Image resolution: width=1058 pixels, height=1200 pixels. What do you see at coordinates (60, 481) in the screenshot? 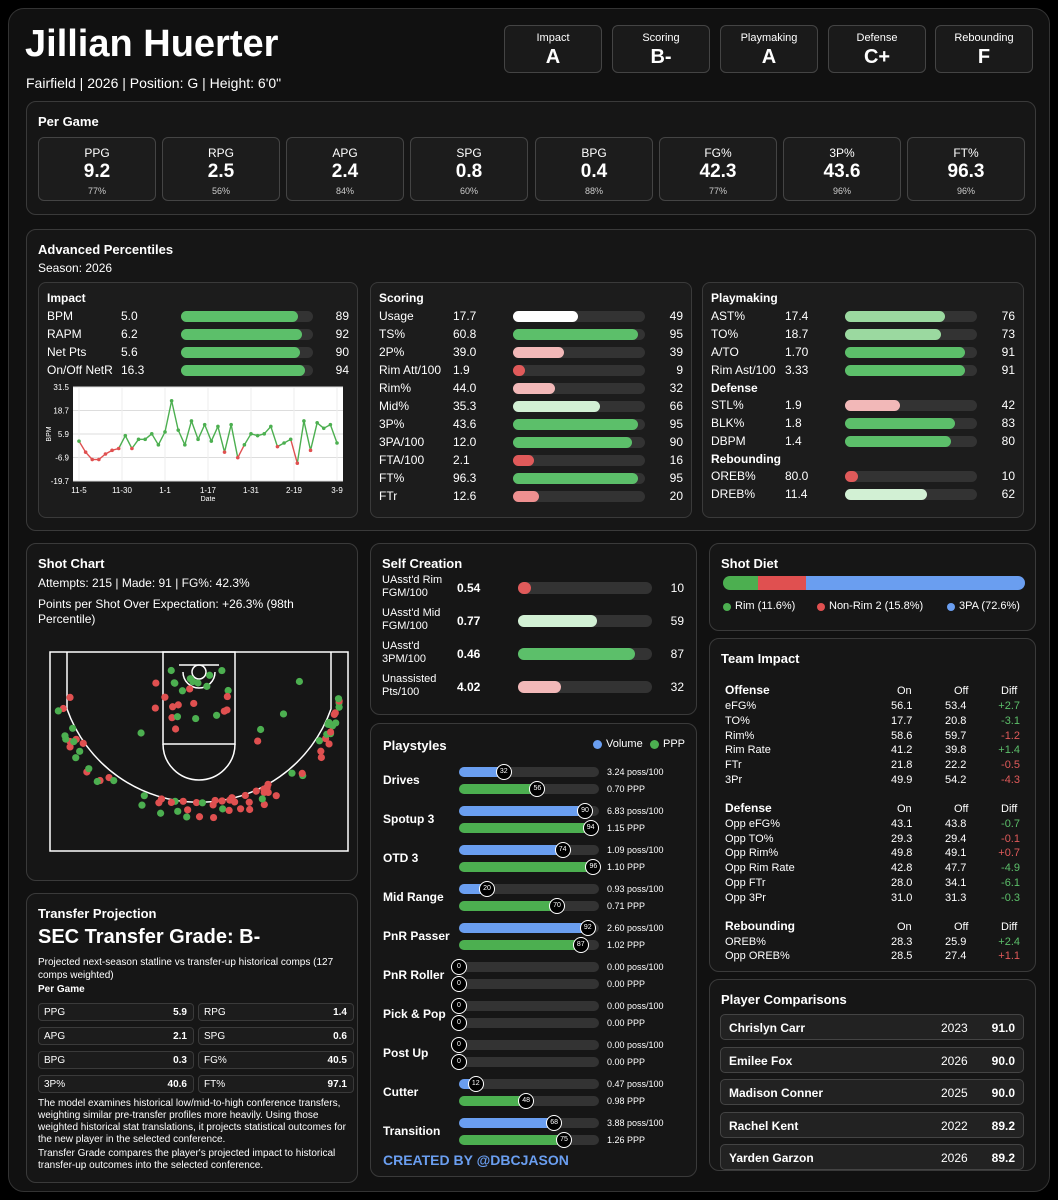
I see `y-tick-label: -19.7` at bounding box center [60, 481].